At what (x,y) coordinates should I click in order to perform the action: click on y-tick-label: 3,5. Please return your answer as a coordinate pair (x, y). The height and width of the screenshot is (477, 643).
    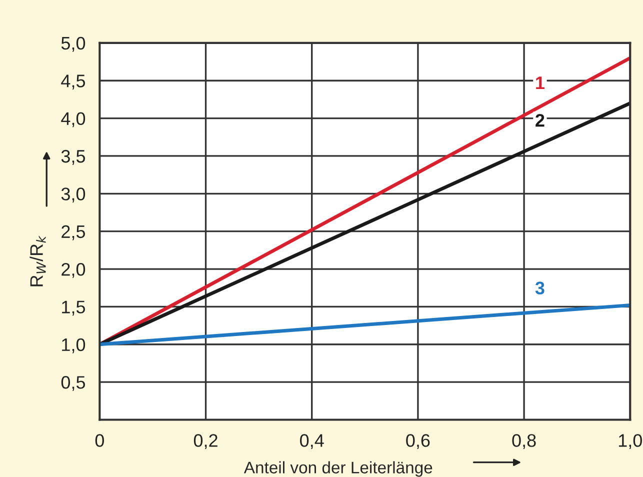
    Looking at the image, I should click on (73, 157).